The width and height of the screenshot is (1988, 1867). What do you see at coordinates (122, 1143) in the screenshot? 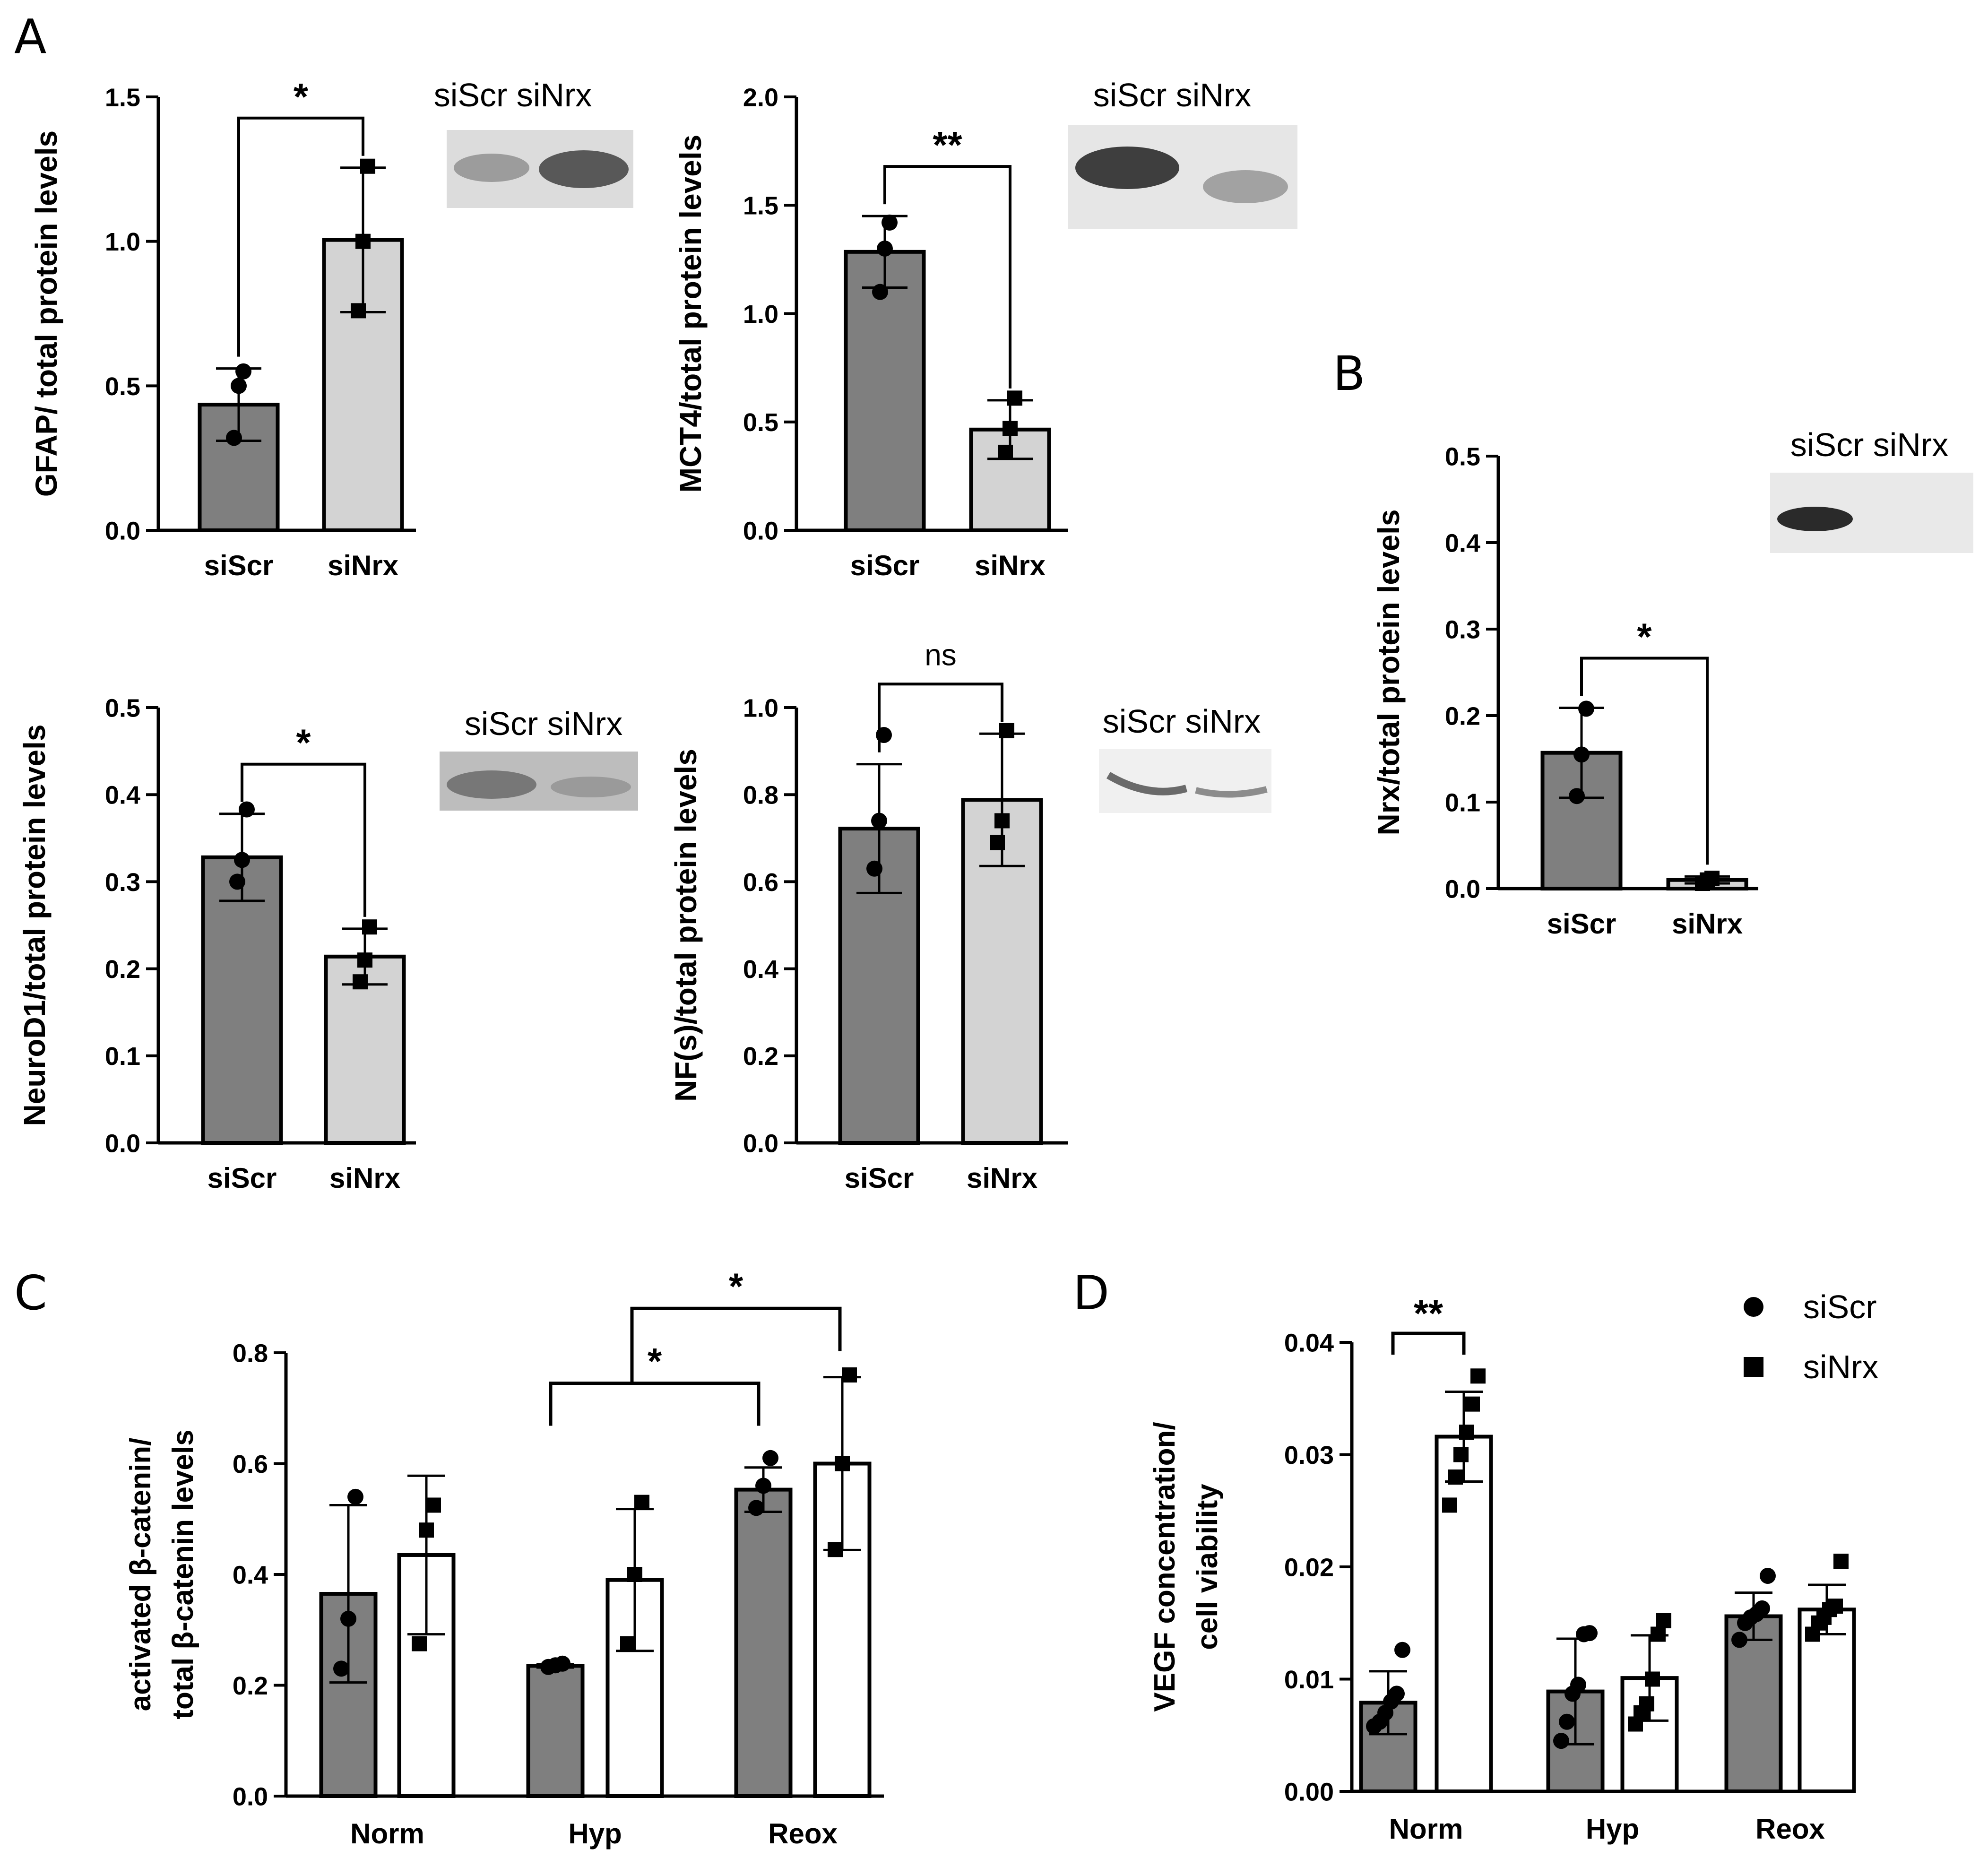
I see `neurod1-ytick-label: 0.0` at bounding box center [122, 1143].